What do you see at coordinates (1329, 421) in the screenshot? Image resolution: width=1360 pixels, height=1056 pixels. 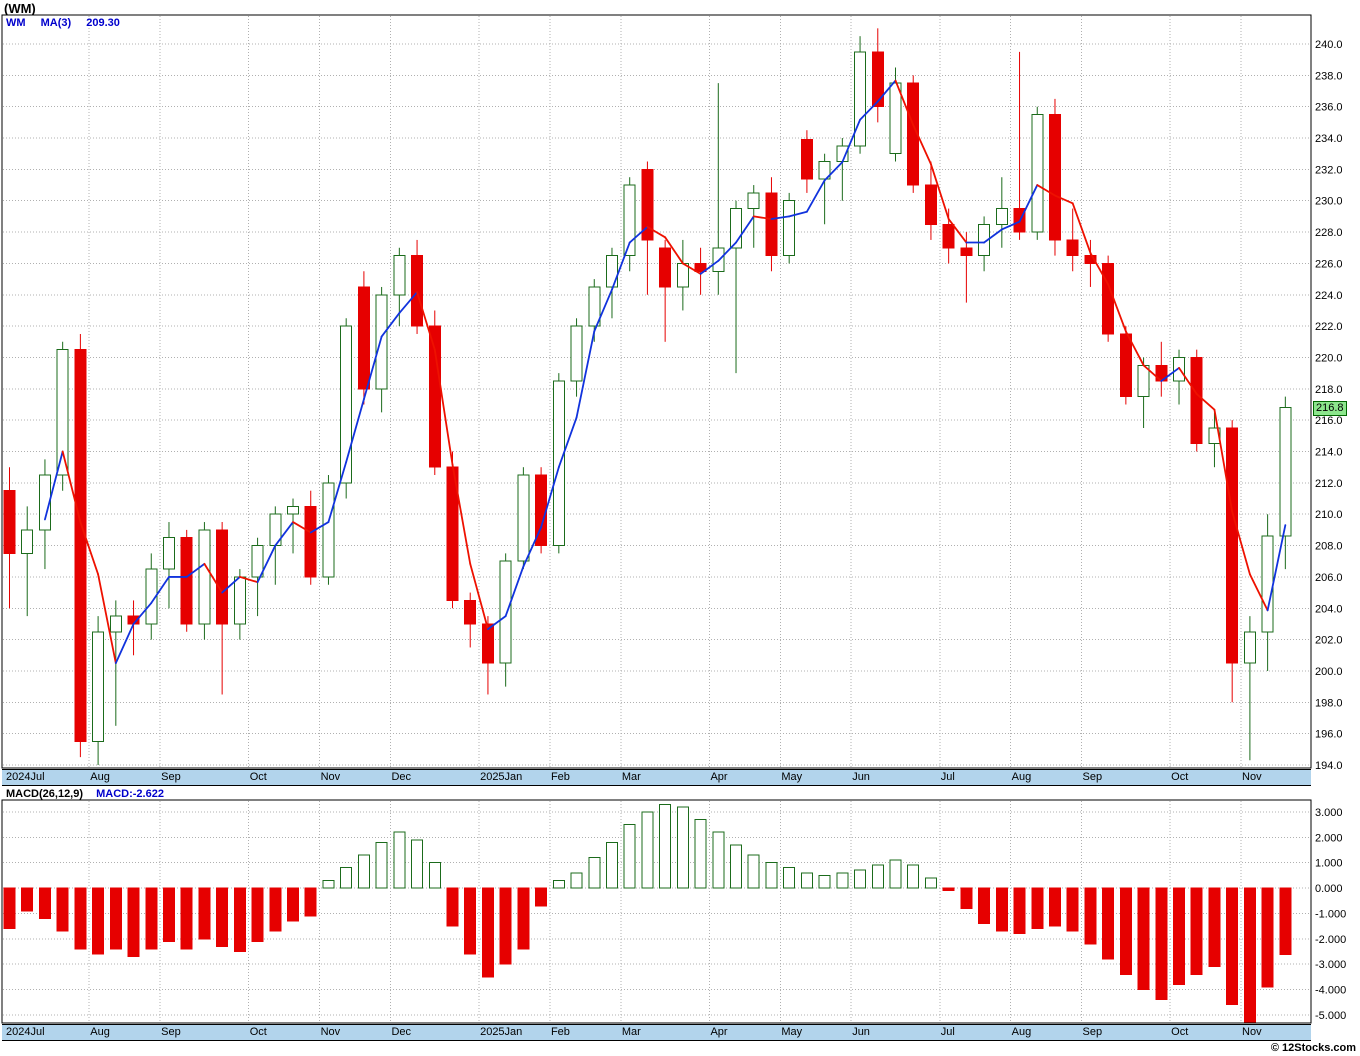 I see `price-tick-label: 216.0` at bounding box center [1329, 421].